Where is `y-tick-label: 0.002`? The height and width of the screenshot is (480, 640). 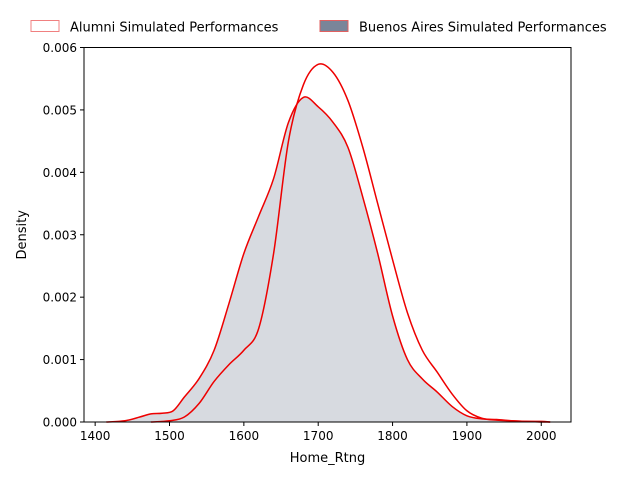
y-tick-label: 0.002 is located at coordinates (60, 298).